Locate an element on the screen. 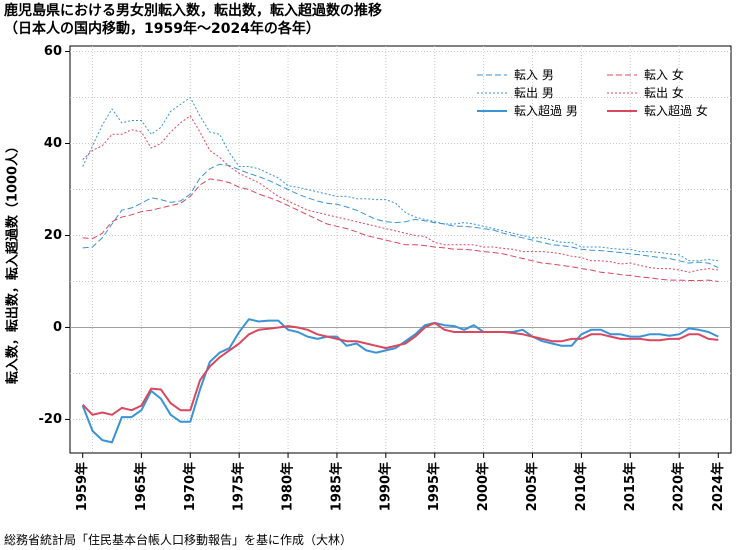 This screenshot has width=750, height=550. x-tick-label: 2000年 is located at coordinates (483, 486).